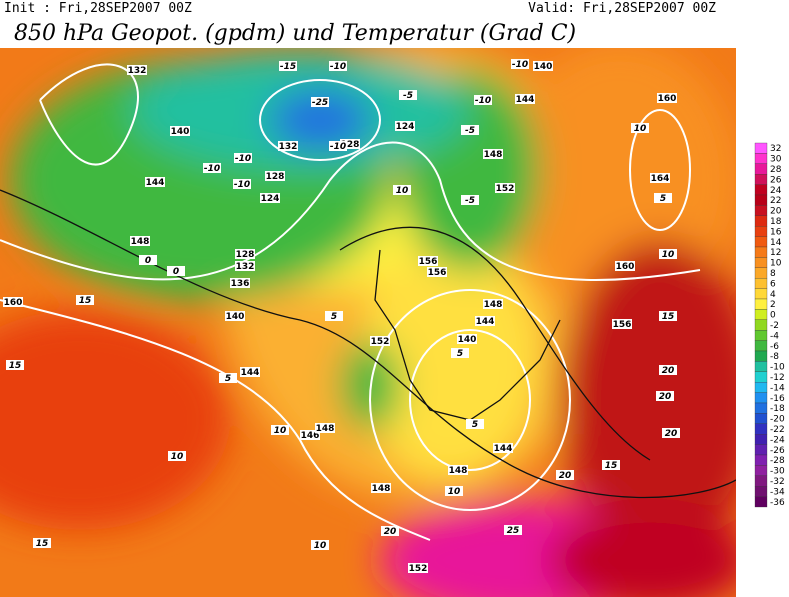  What do you see at coordinates (774, 357) in the screenshot?
I see `colorbar-label: -8` at bounding box center [774, 357].